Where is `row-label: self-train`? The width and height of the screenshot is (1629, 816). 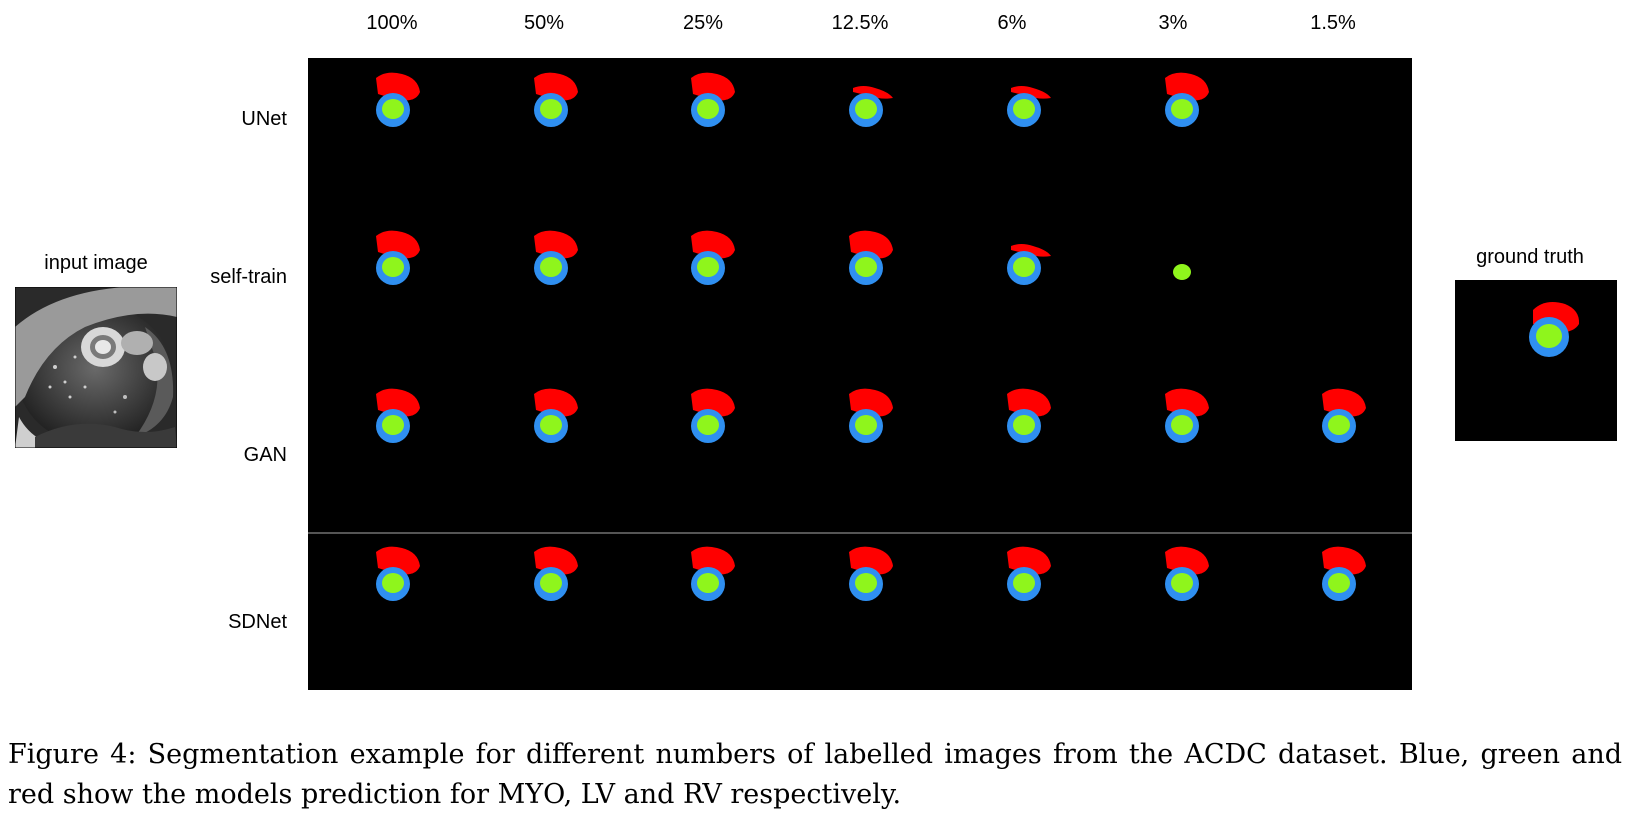 row-label: self-train is located at coordinates (248, 277).